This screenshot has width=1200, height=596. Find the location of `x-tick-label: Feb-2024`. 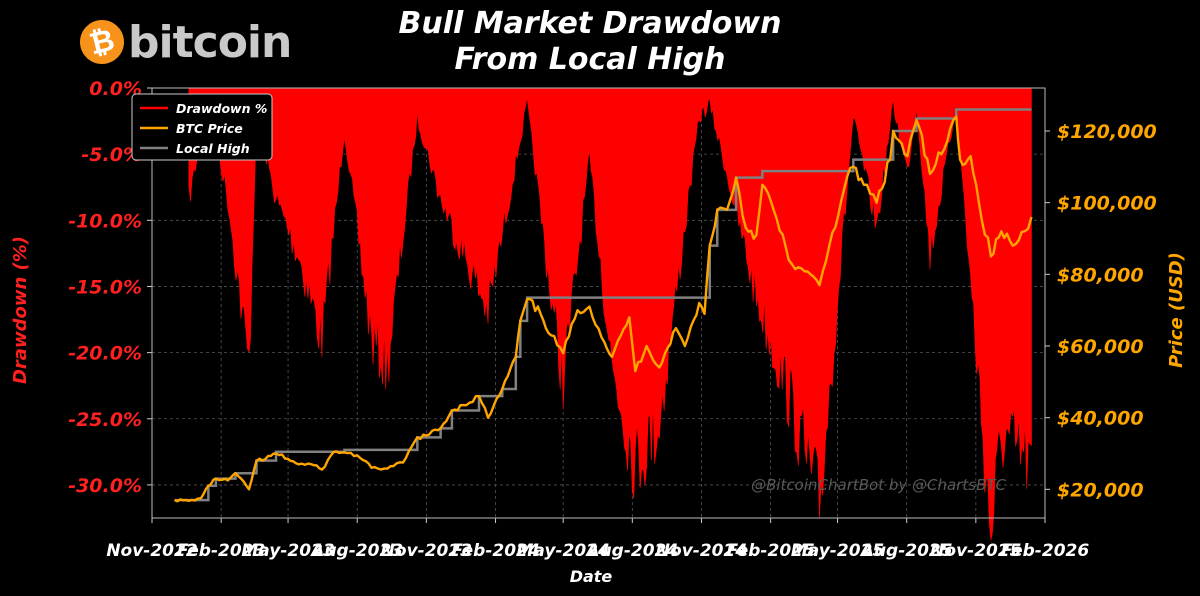

x-tick-label: Feb-2024 is located at coordinates (495, 551).